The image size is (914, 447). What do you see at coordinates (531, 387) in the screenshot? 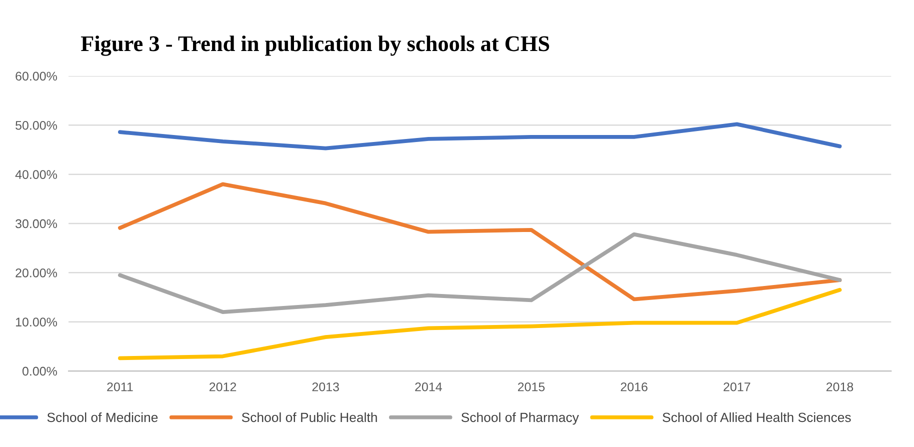
I see `x-tick-label: 2015` at bounding box center [531, 387].